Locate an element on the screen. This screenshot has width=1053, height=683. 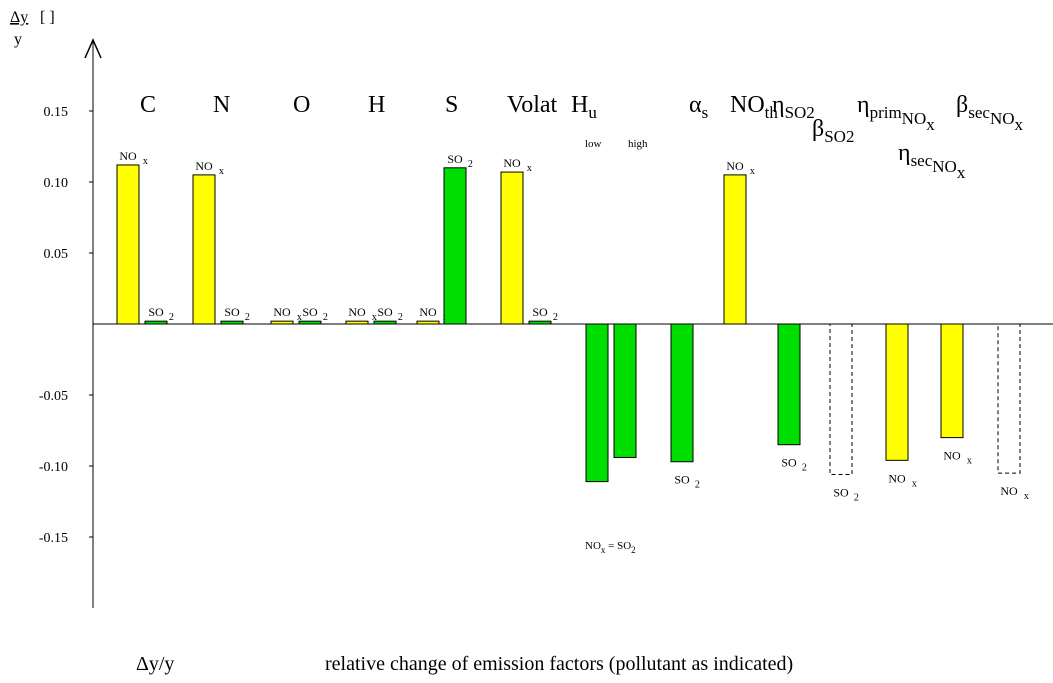
category-label: O is located at coordinates (301, 105).